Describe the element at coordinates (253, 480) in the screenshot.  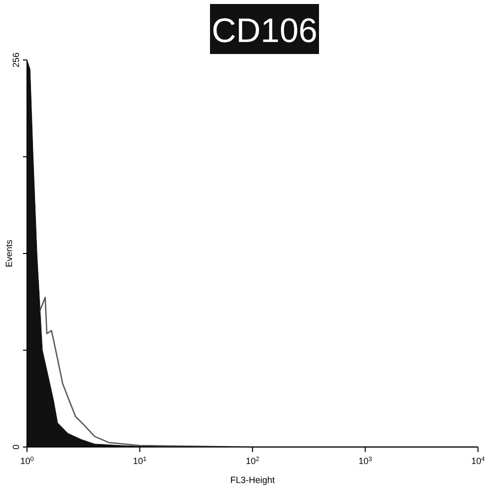
I see `x-axis-title: FL3-Height` at that location.